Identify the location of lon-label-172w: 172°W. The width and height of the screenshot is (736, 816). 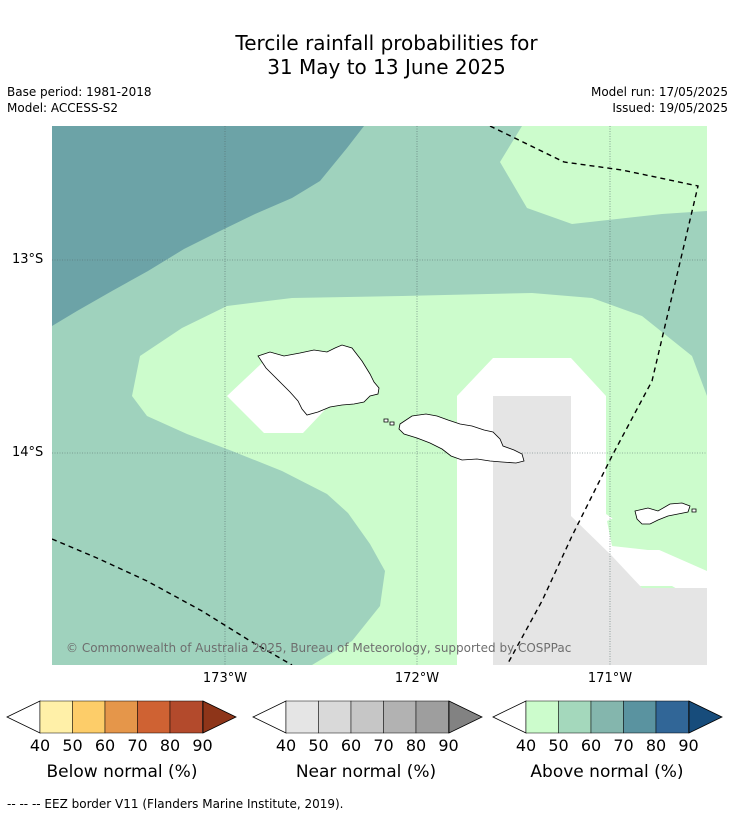
(417, 678).